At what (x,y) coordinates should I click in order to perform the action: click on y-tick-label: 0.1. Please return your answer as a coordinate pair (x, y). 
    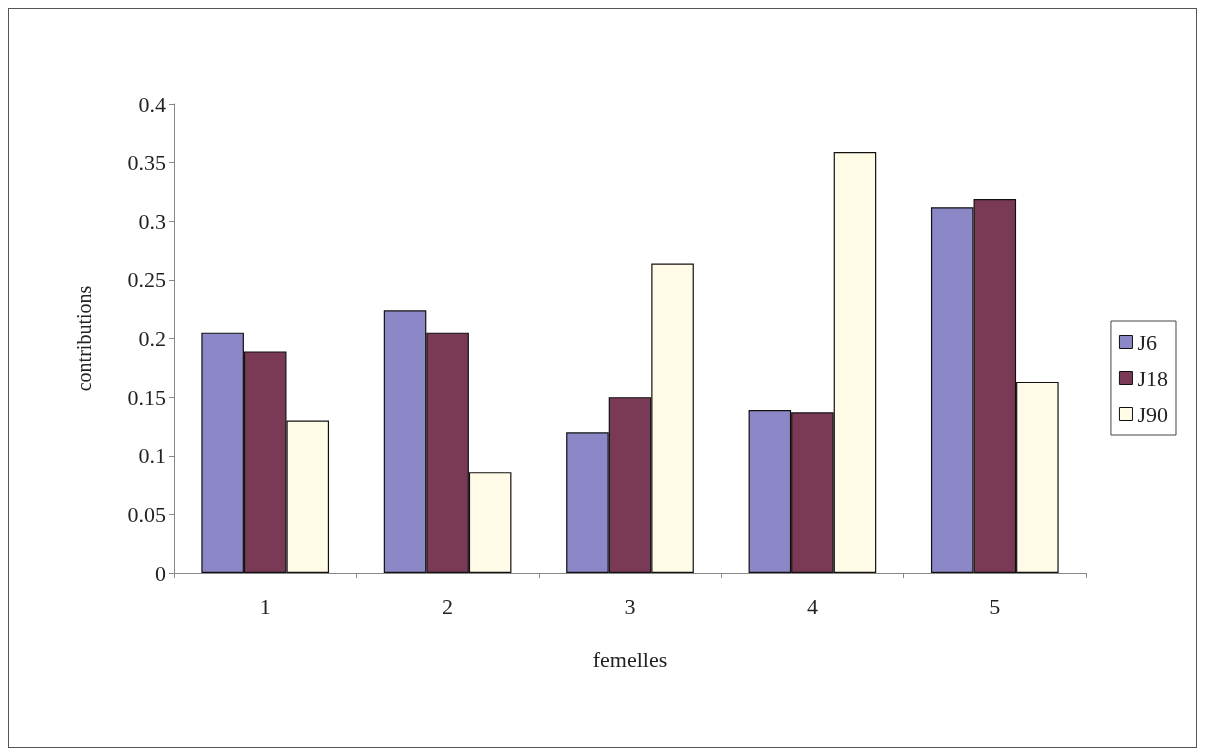
    Looking at the image, I should click on (152, 456).